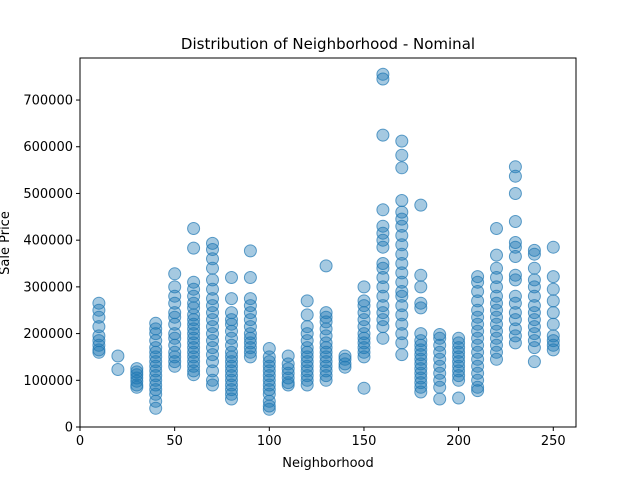  What do you see at coordinates (328, 44) in the screenshot?
I see `chart-title: Distribution of Neighborhood - Nominal` at bounding box center [328, 44].